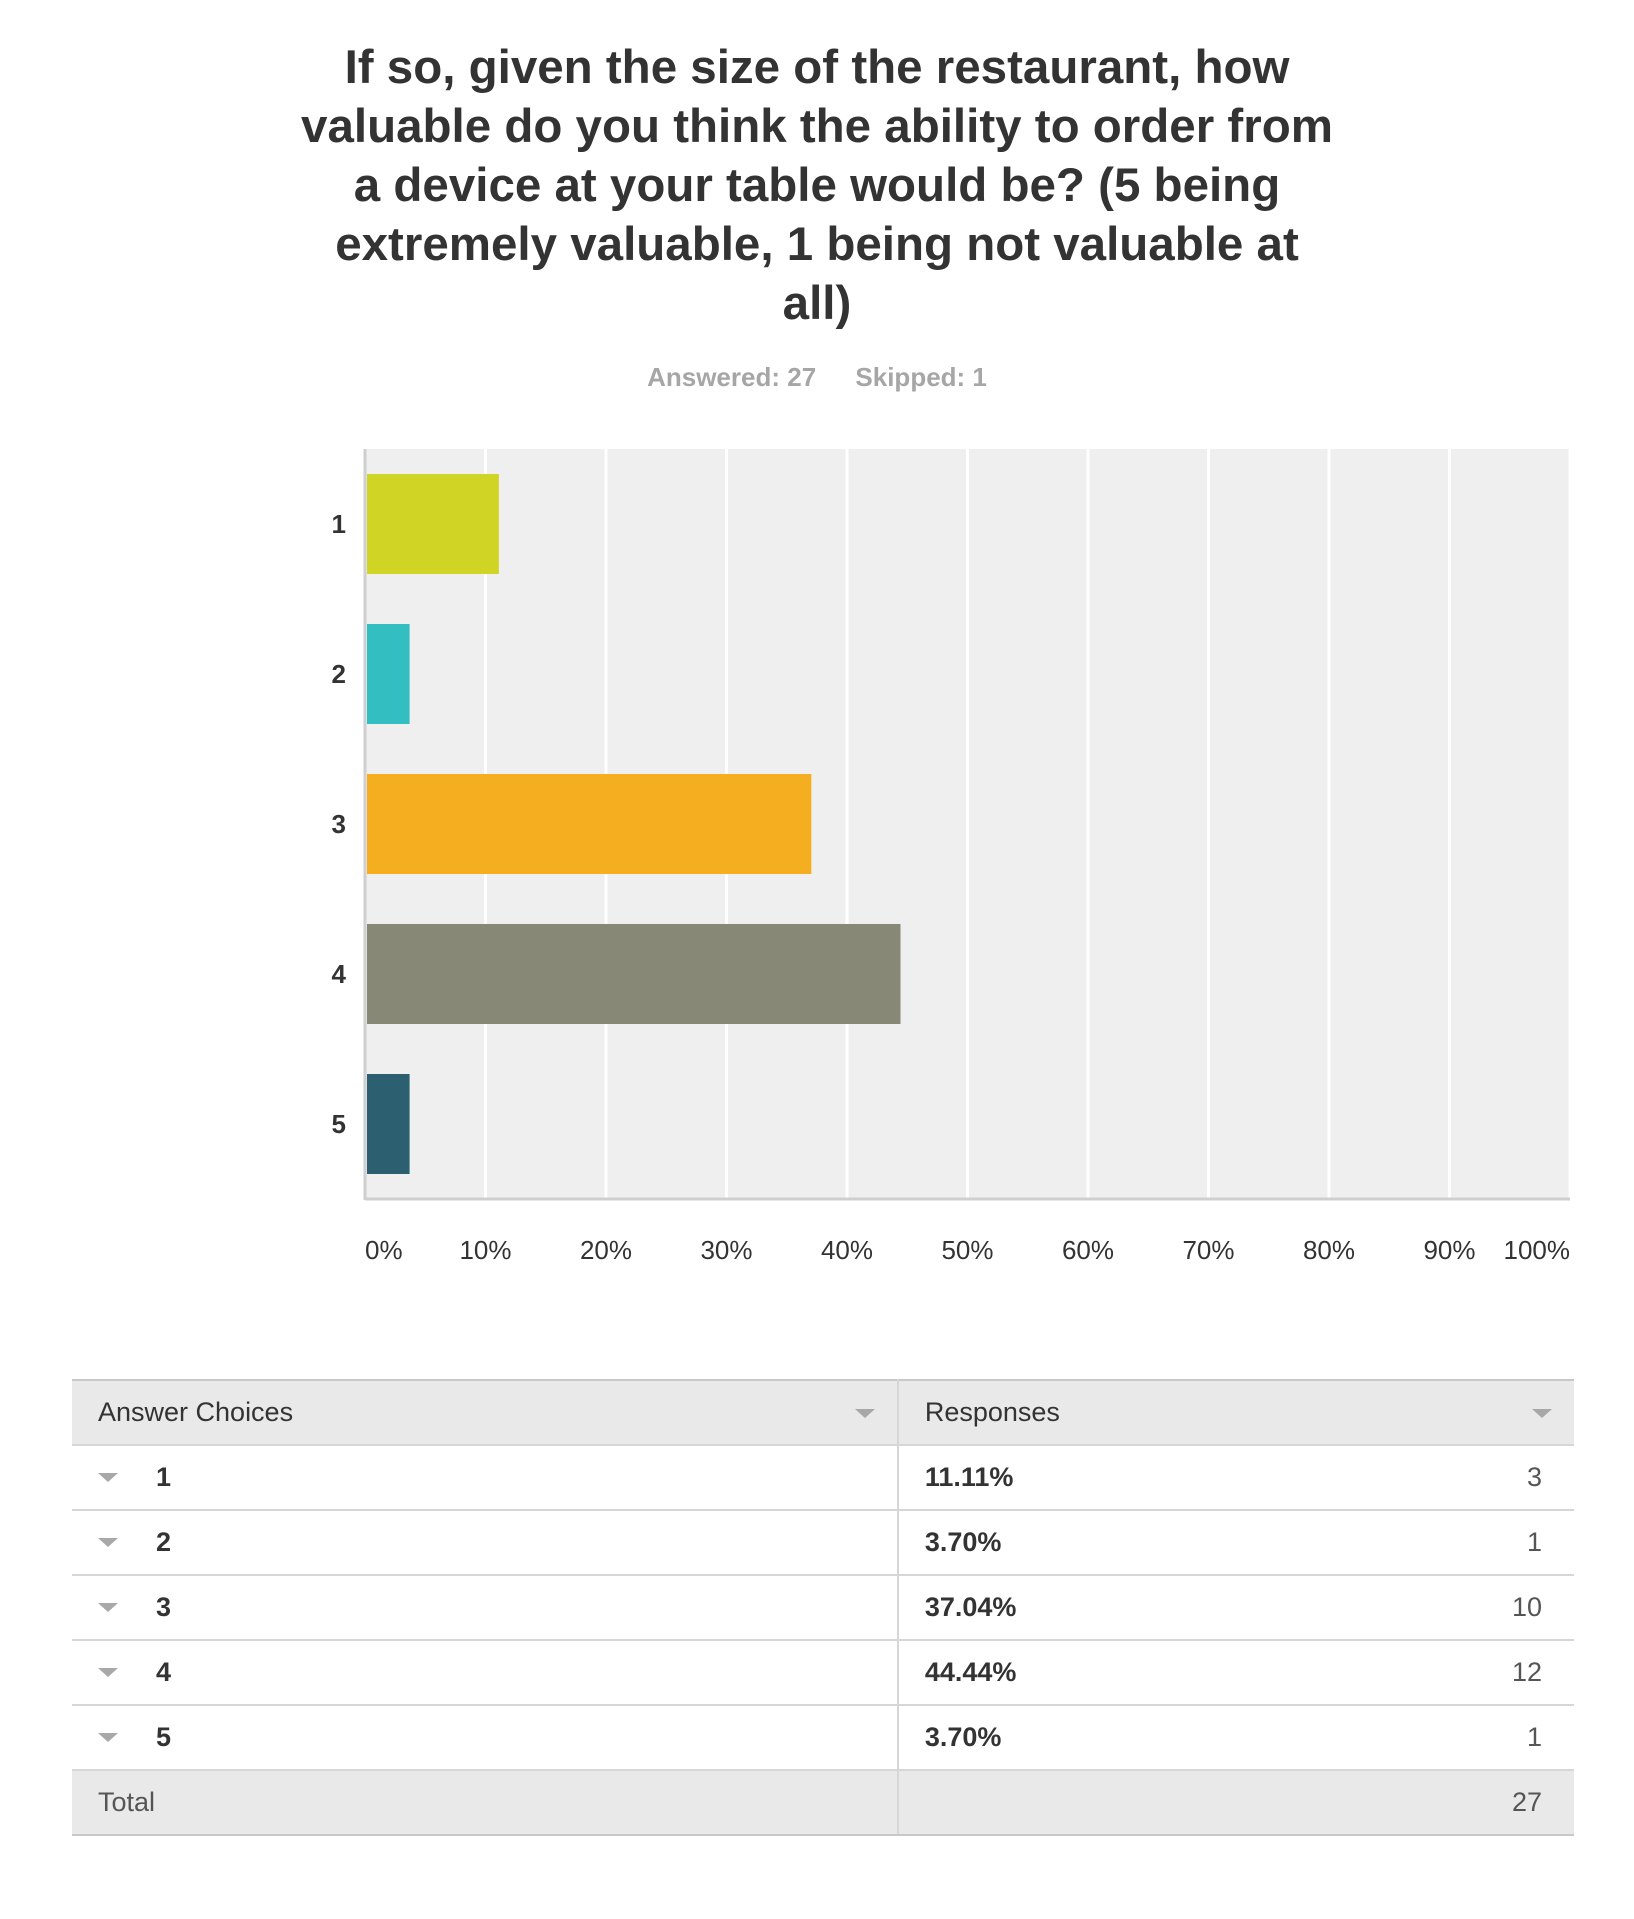  What do you see at coordinates (196, 1412) in the screenshot?
I see `answer-choices-header-label: Answer Choices` at bounding box center [196, 1412].